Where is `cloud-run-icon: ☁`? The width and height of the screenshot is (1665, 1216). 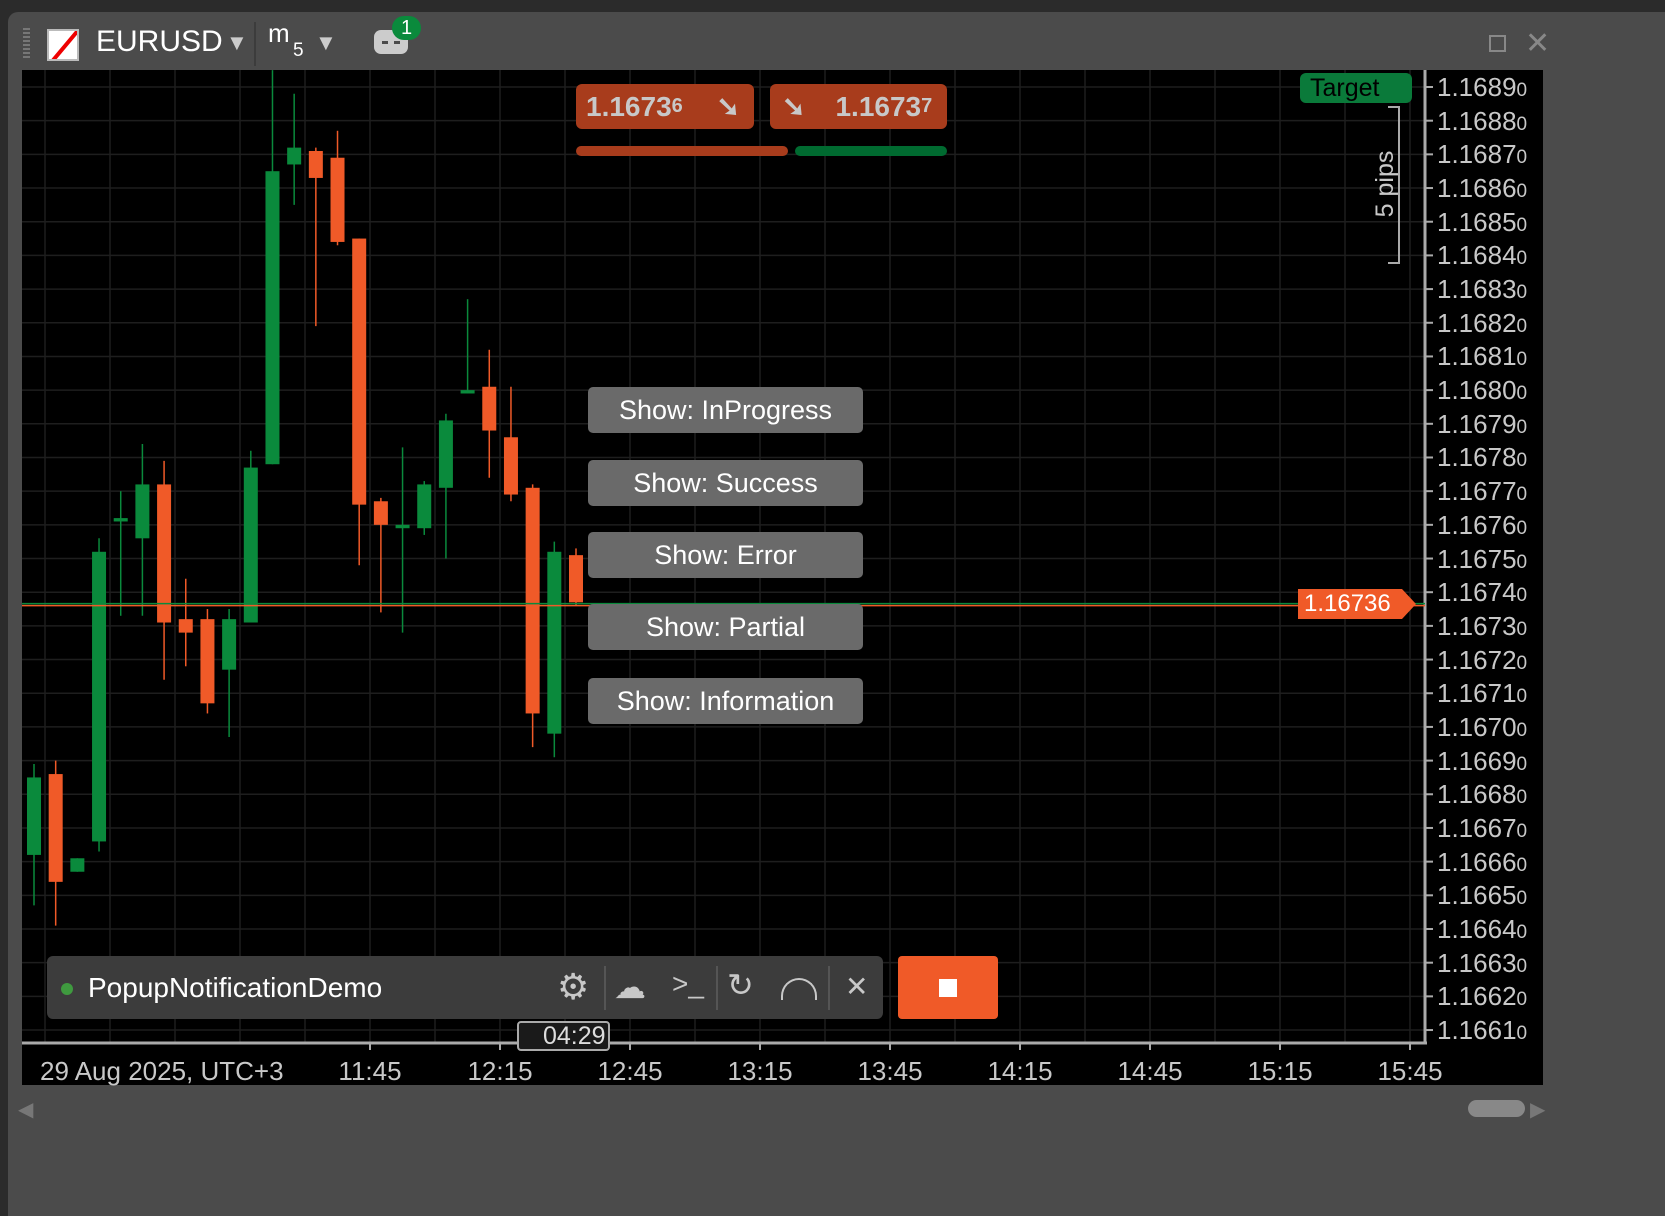 cloud-run-icon: ☁ is located at coordinates (630, 987).